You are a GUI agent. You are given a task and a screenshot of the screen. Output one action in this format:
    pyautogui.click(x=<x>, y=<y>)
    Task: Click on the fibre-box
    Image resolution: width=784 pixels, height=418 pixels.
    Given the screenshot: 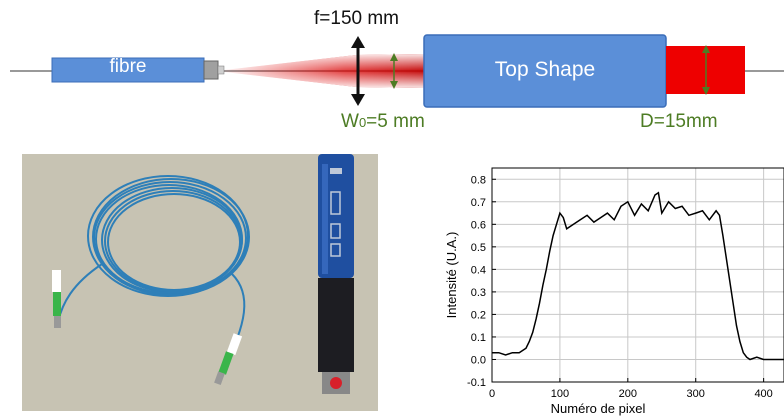 What is the action you would take?
    pyautogui.click(x=128, y=70)
    